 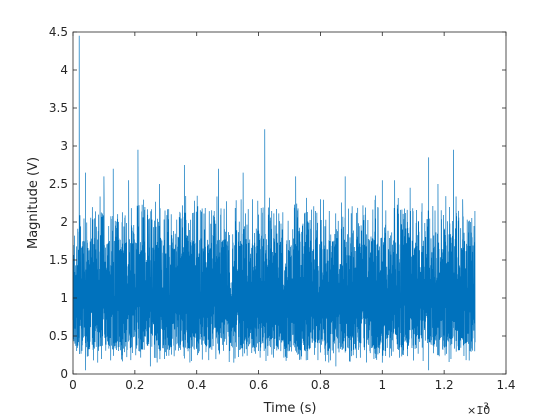 I want to click on y-tick-label: 0.5, so click(x=58, y=336).